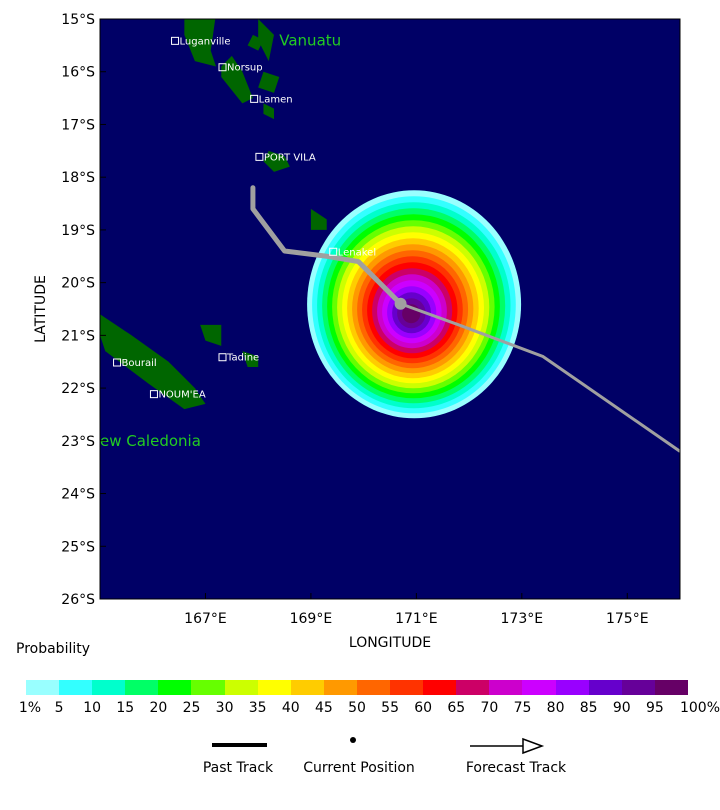  What do you see at coordinates (59, 708) in the screenshot?
I see `colorbar-label: 5` at bounding box center [59, 708].